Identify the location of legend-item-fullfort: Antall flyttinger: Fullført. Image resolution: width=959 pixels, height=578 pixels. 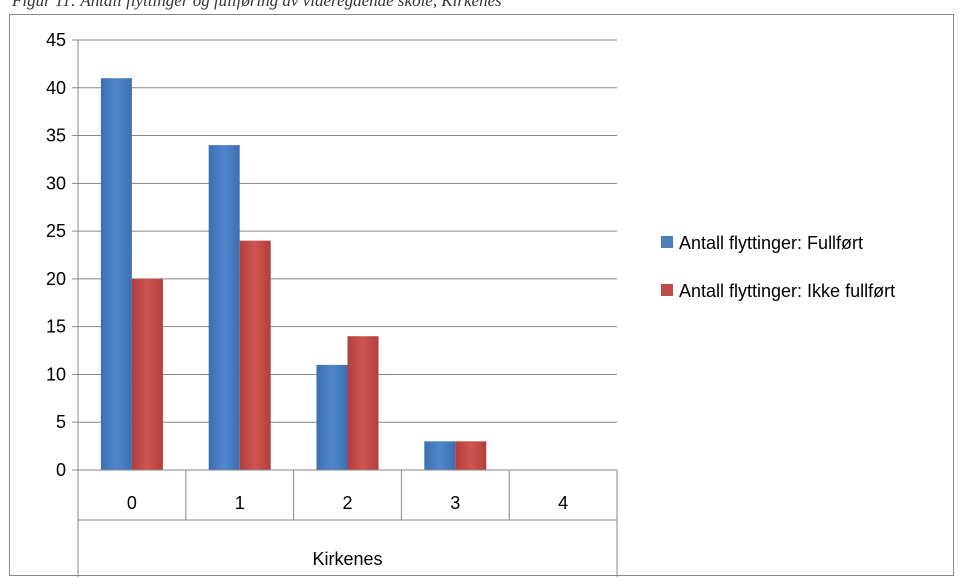
(806, 243).